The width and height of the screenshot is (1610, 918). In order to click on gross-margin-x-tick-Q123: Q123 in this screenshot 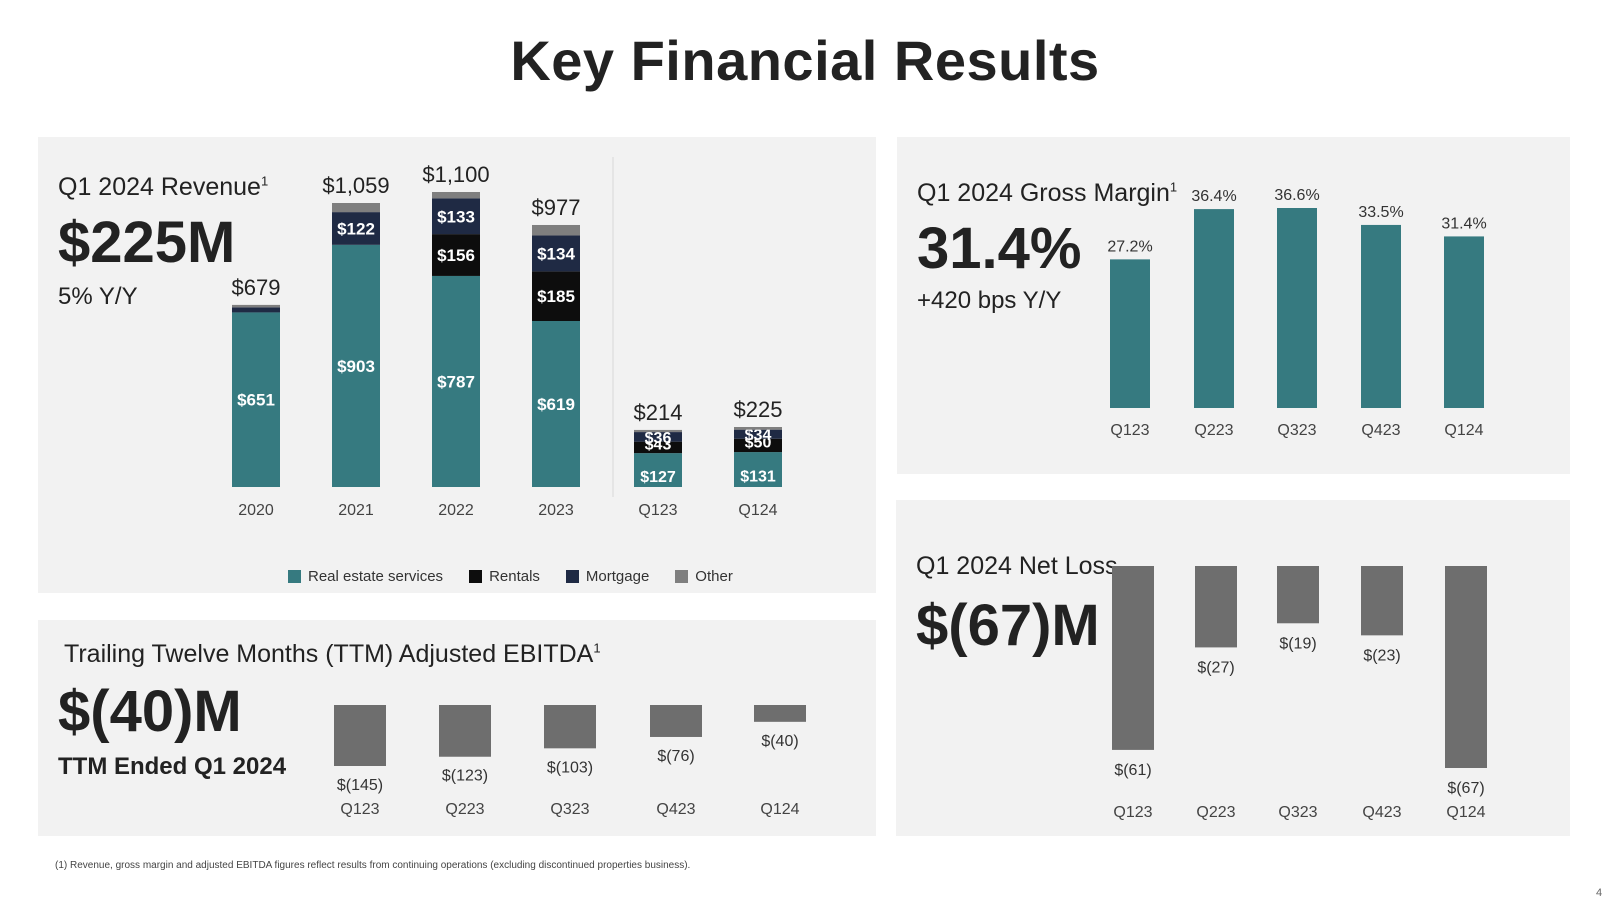, I will do `click(1129, 430)`.